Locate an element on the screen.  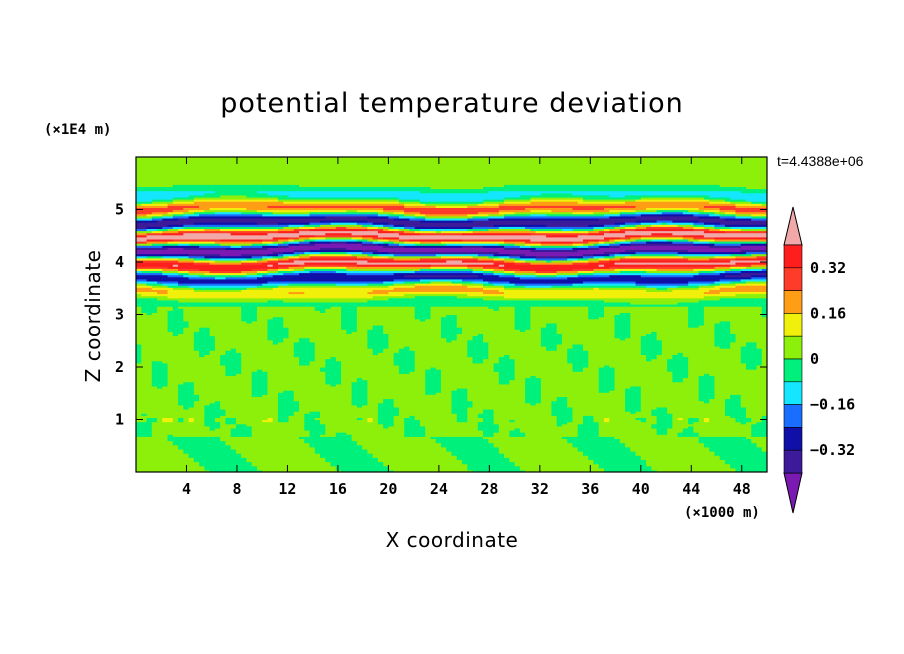
colorbar-top-extension is located at coordinates (793, 226).